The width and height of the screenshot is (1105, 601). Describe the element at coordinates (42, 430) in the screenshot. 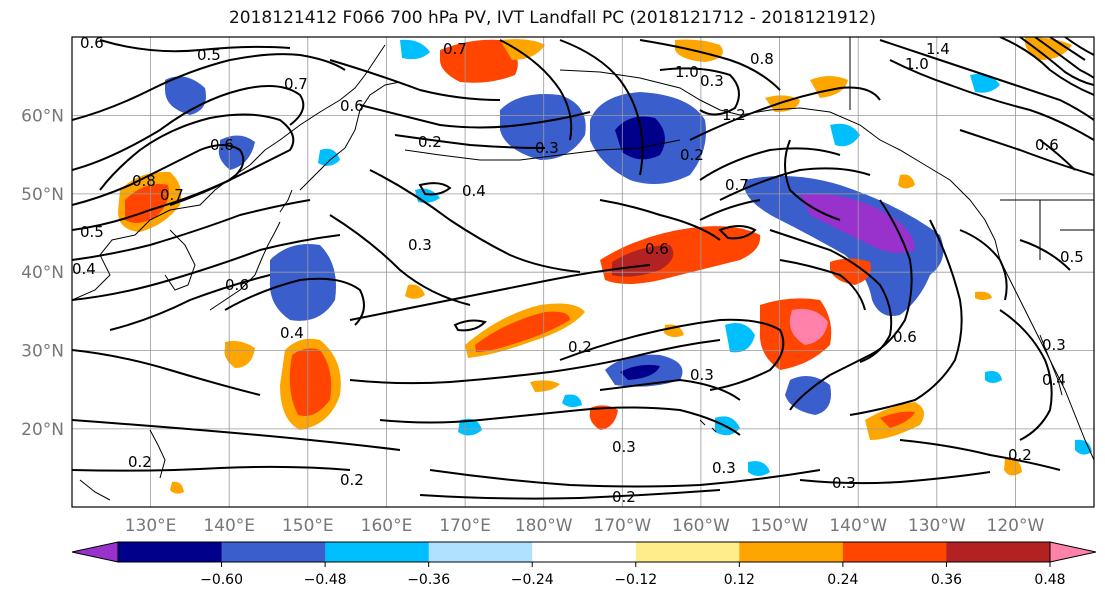

I see `lat-label: 20°N` at that location.